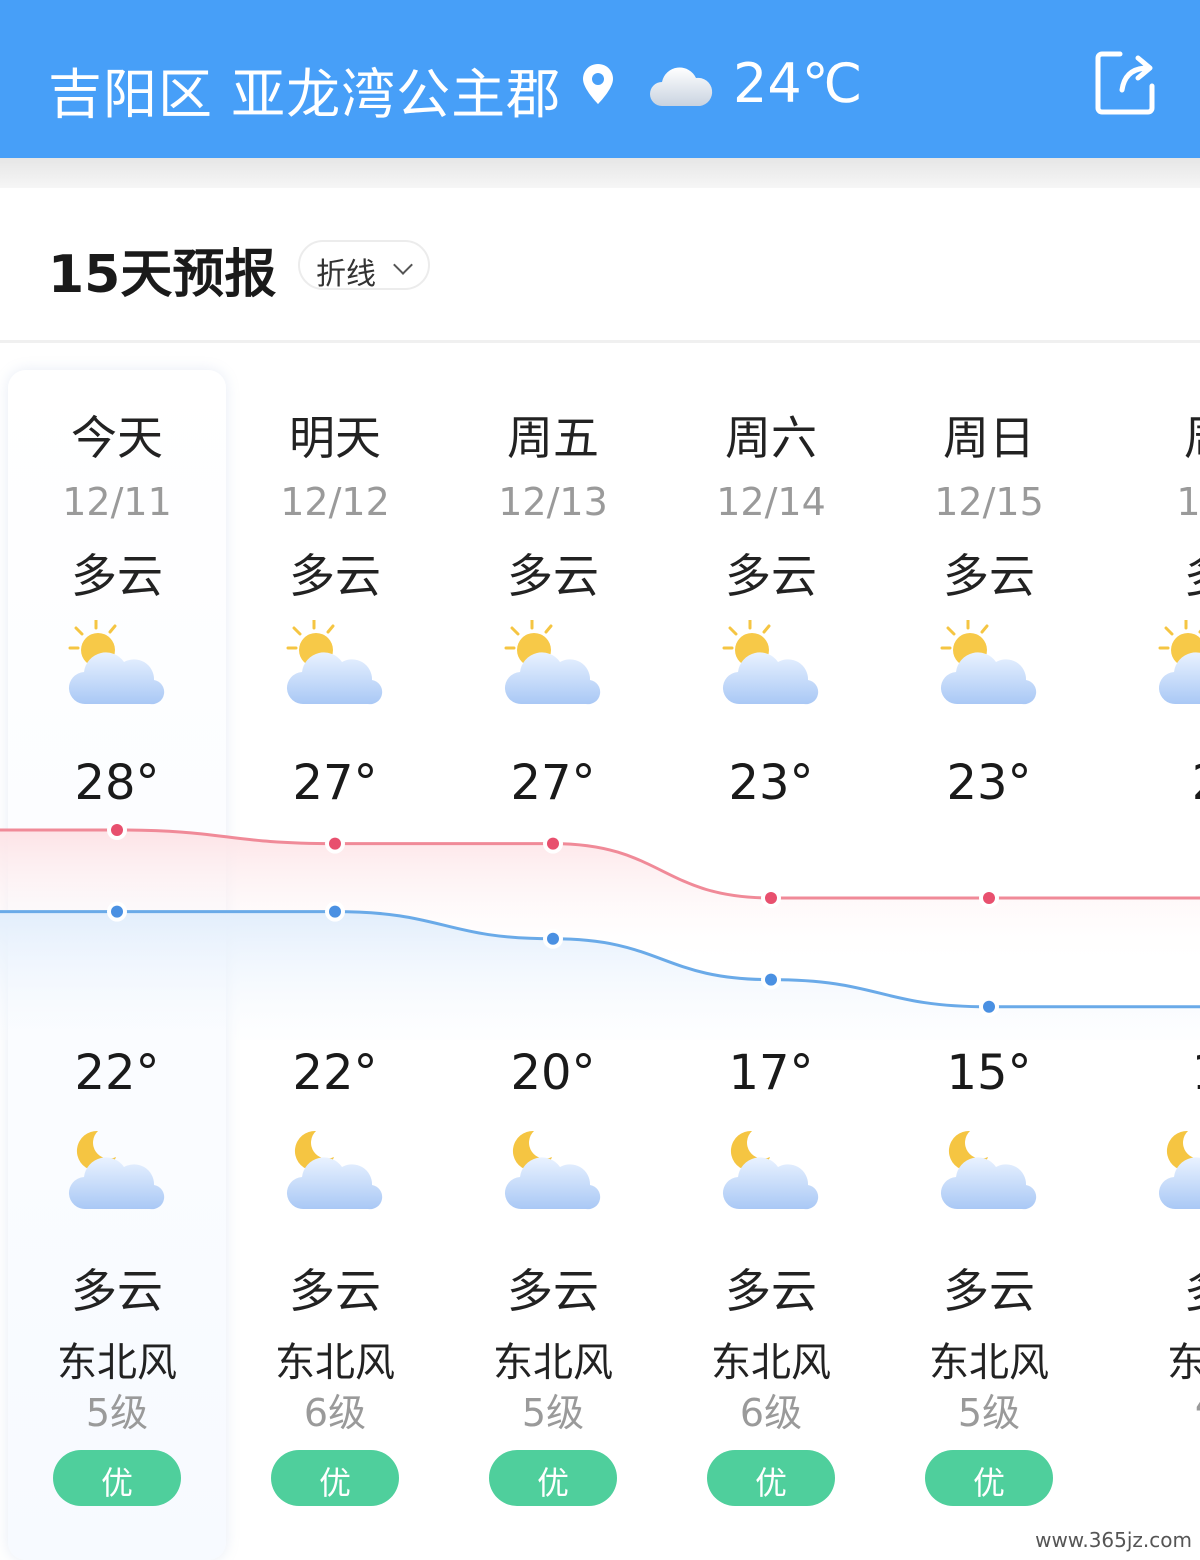 Image resolution: width=1200 pixels, height=1560 pixels. What do you see at coordinates (989, 1073) in the screenshot?
I see `low-temp: 15°` at bounding box center [989, 1073].